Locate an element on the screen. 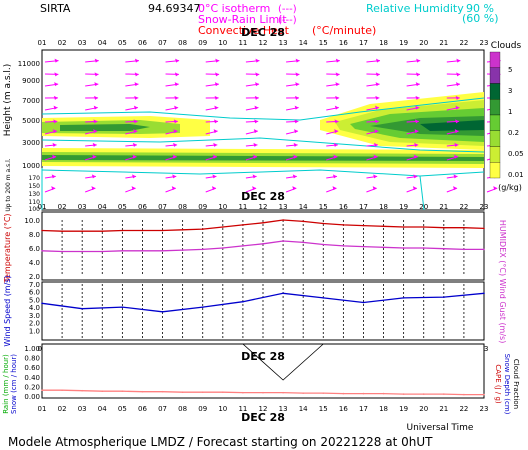  colorbar-tick: 0.01 is located at coordinates (516, 175).